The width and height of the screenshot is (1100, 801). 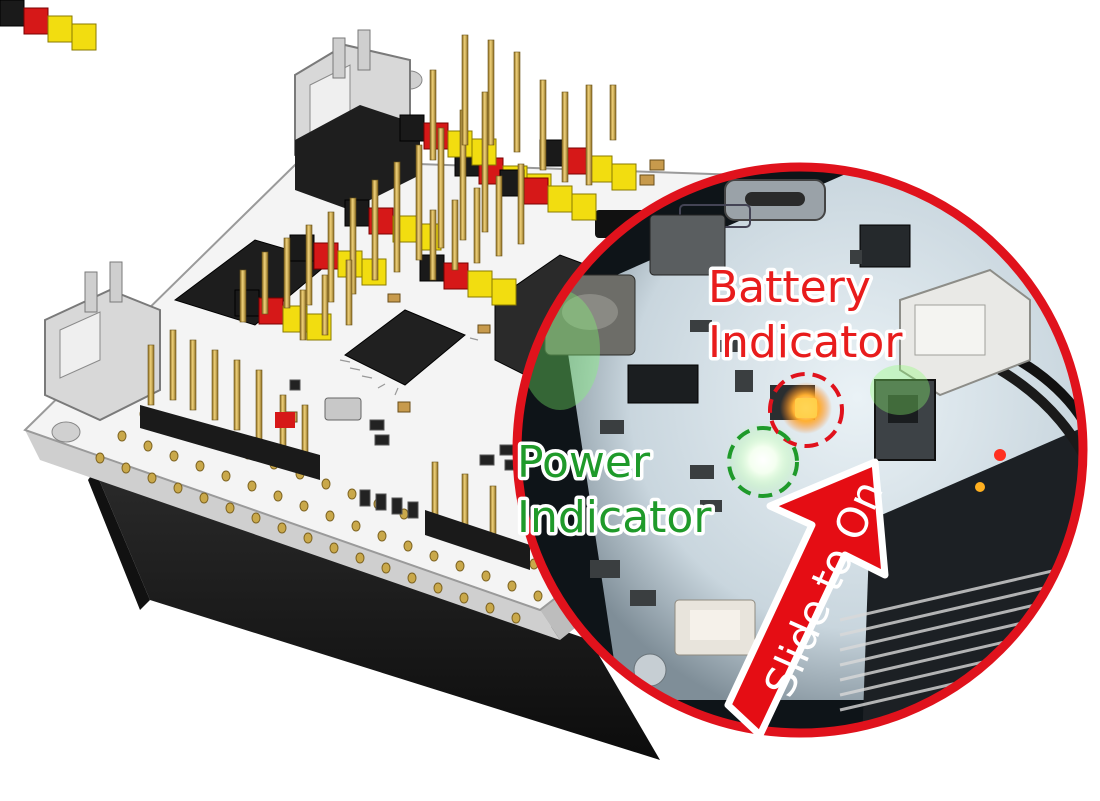 I want to click on green-led-icon, so click(x=763, y=460).